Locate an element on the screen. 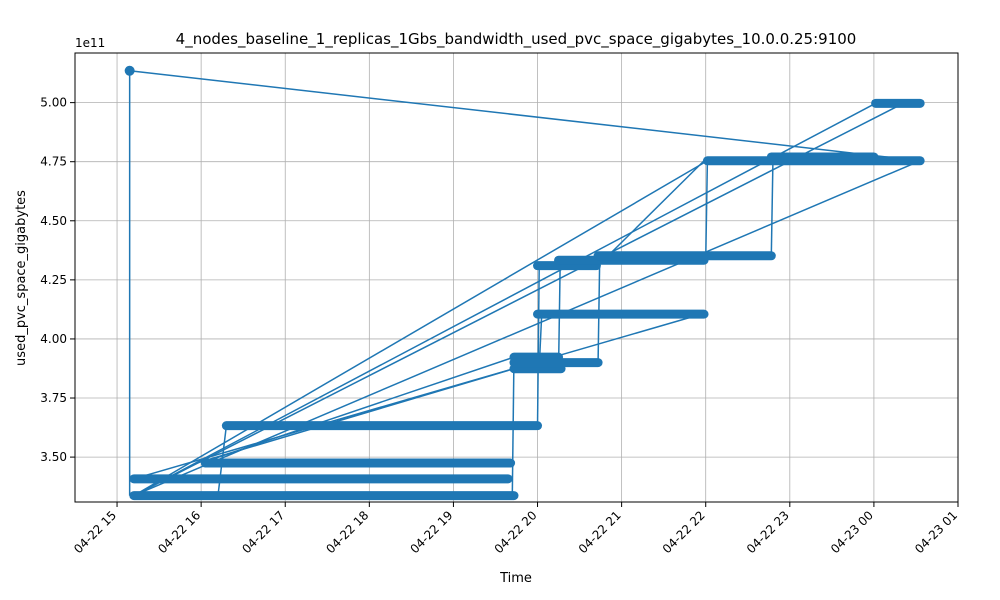 This screenshot has height=600, width=1000. y-tick-label: 3.75 is located at coordinates (53, 398).